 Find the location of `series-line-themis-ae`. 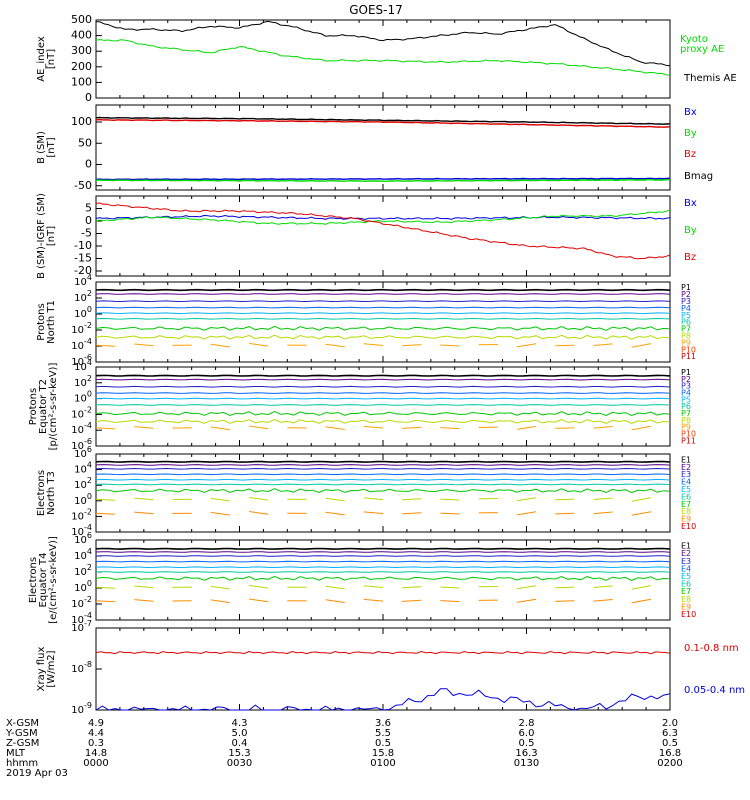

series-line-themis-ae is located at coordinates (383, 43).